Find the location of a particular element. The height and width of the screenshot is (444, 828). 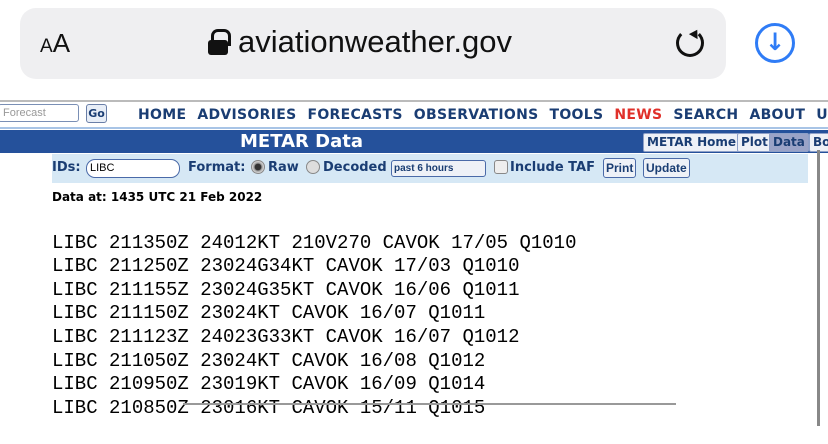

nav-about: ABOUT is located at coordinates (777, 115).